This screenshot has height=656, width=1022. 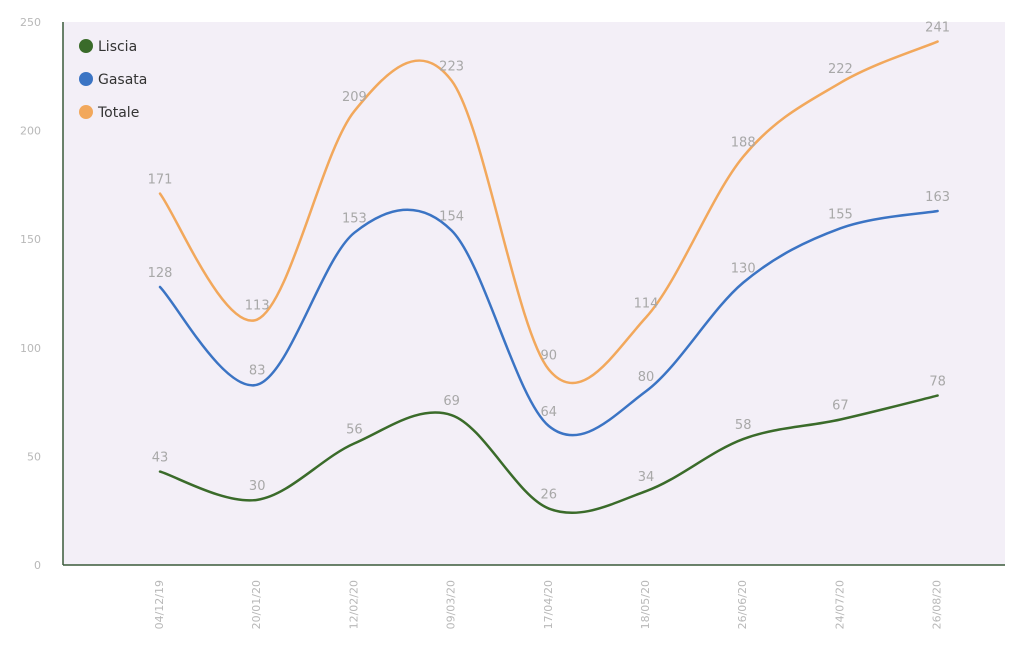 What do you see at coordinates (451, 604) in the screenshot?
I see `x-tick-label: 09/03/20` at bounding box center [451, 604].